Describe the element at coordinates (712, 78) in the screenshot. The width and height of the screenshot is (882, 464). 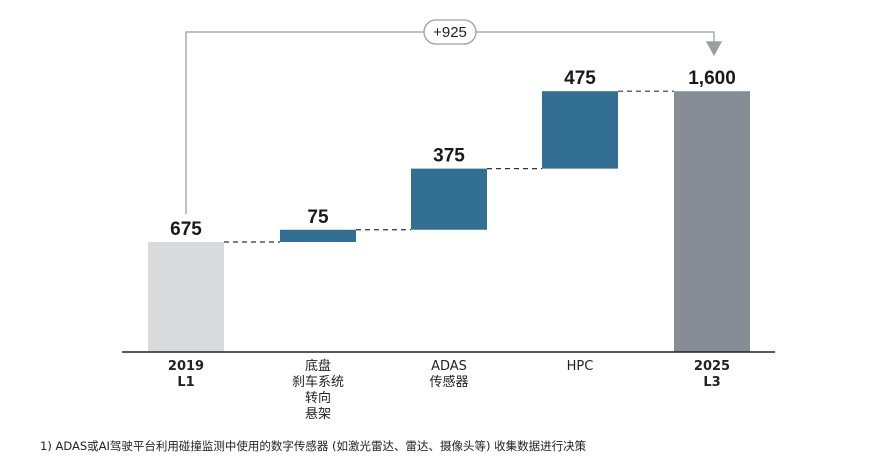
I see `value-label-4: 1,600` at that location.